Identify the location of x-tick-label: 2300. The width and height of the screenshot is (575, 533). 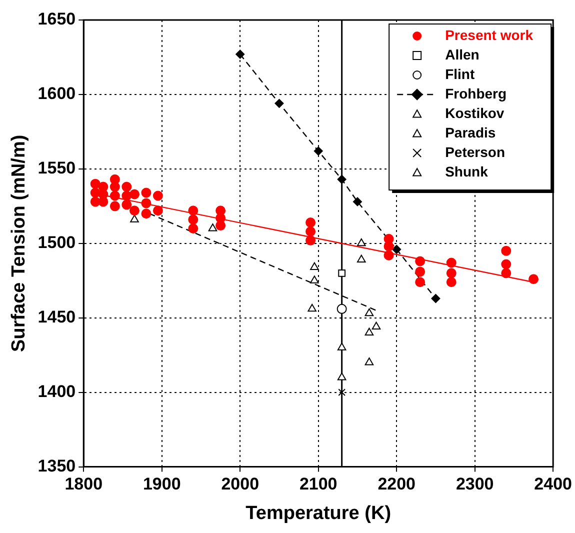
(475, 484).